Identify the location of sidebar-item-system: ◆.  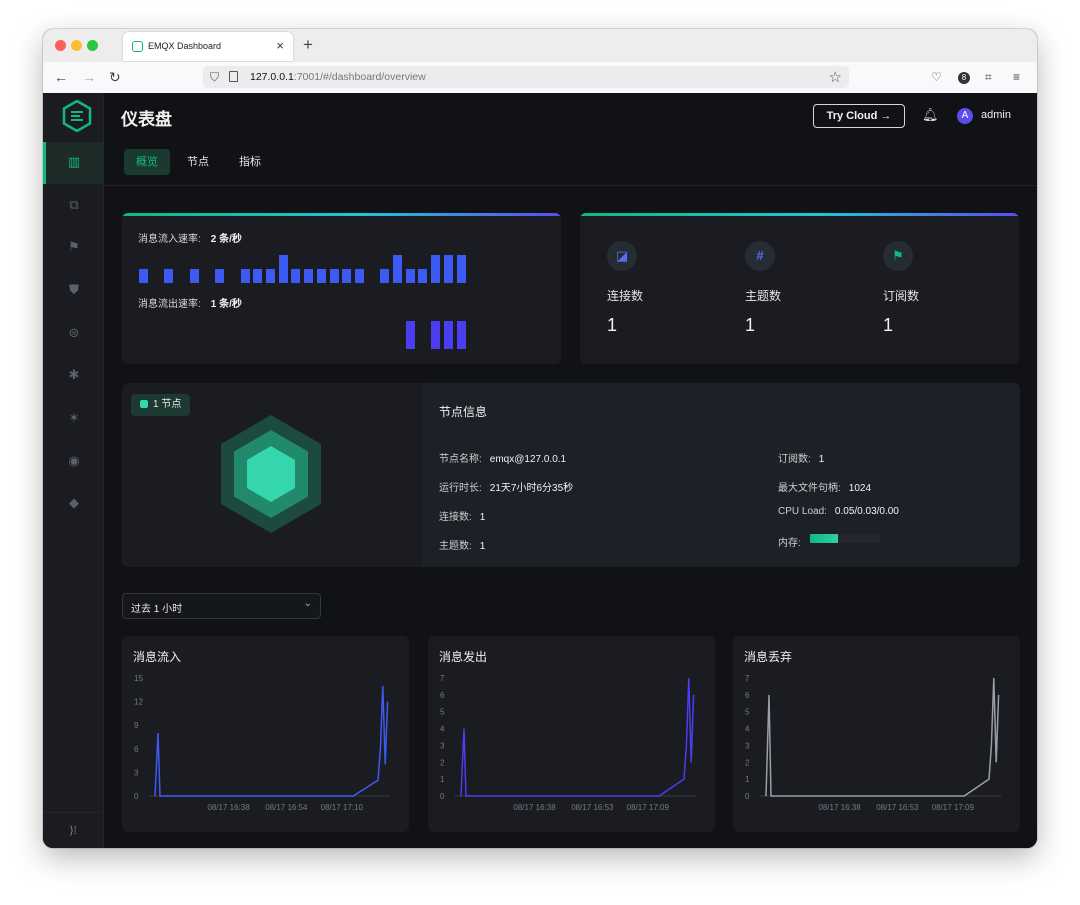
(73, 504).